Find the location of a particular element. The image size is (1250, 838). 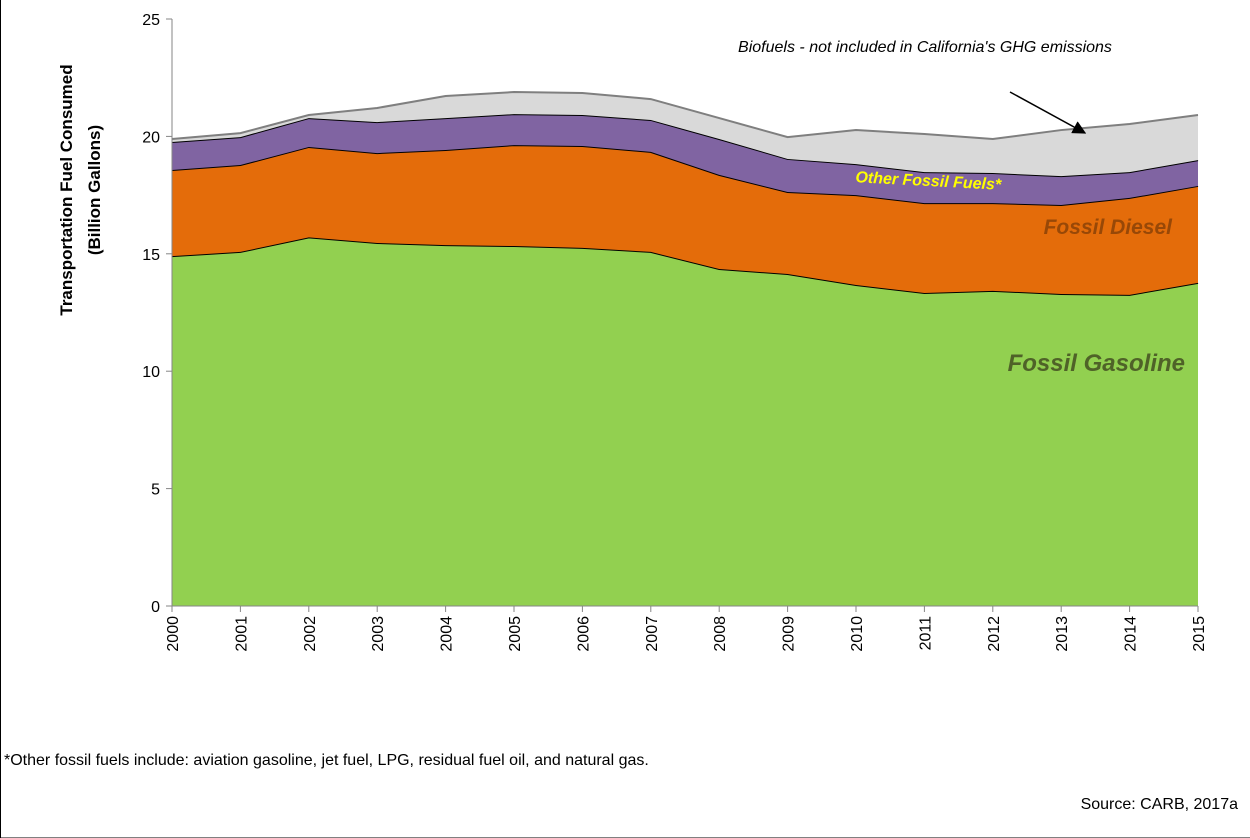

x-tick-label: 2006 is located at coordinates (583, 634).